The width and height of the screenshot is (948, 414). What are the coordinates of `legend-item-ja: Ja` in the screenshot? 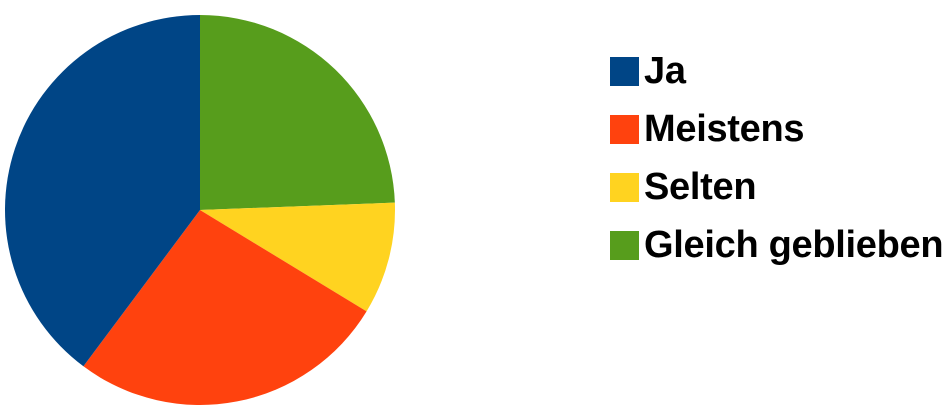 It's located at (777, 71).